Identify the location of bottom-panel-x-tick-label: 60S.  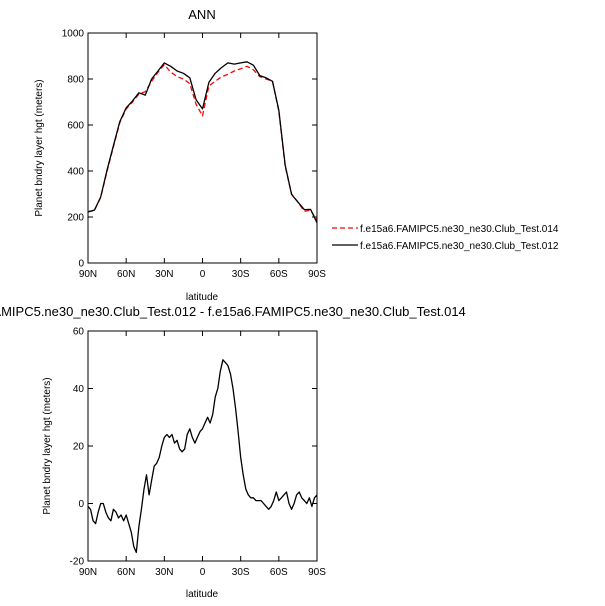
(279, 572).